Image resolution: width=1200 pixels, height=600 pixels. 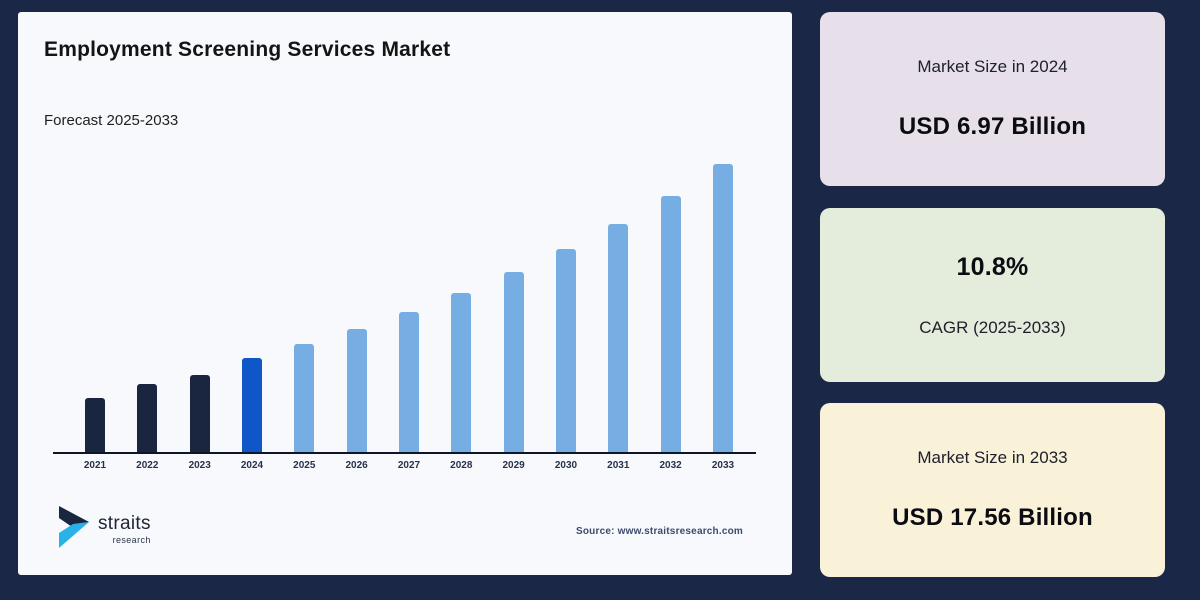 What do you see at coordinates (992, 327) in the screenshot?
I see `cagr-label: CAGR (2025-2033)` at bounding box center [992, 327].